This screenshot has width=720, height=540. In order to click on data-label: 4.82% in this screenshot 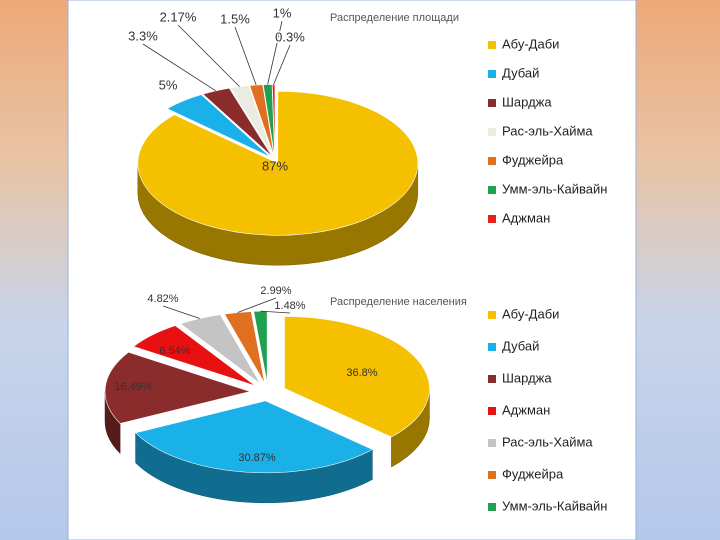, I will do `click(162, 299)`.